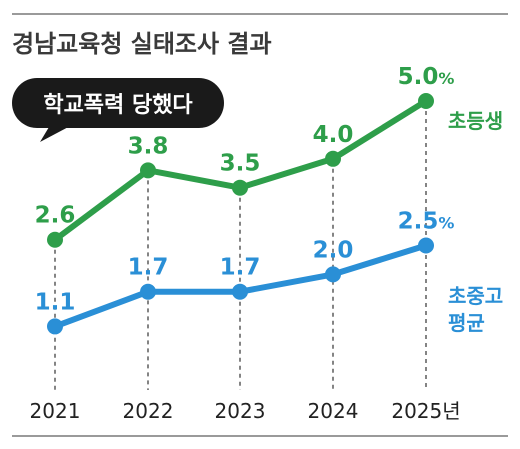  Describe the element at coordinates (475, 296) in the screenshot. I see `series-name-average: 초중고` at that location.